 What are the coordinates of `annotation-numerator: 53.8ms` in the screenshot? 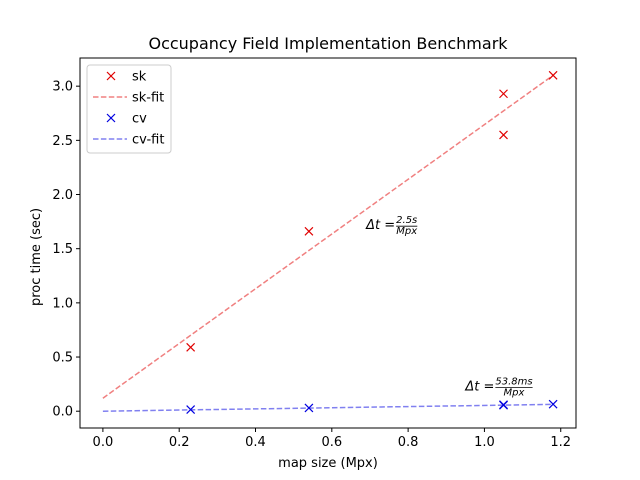 It's located at (513, 382).